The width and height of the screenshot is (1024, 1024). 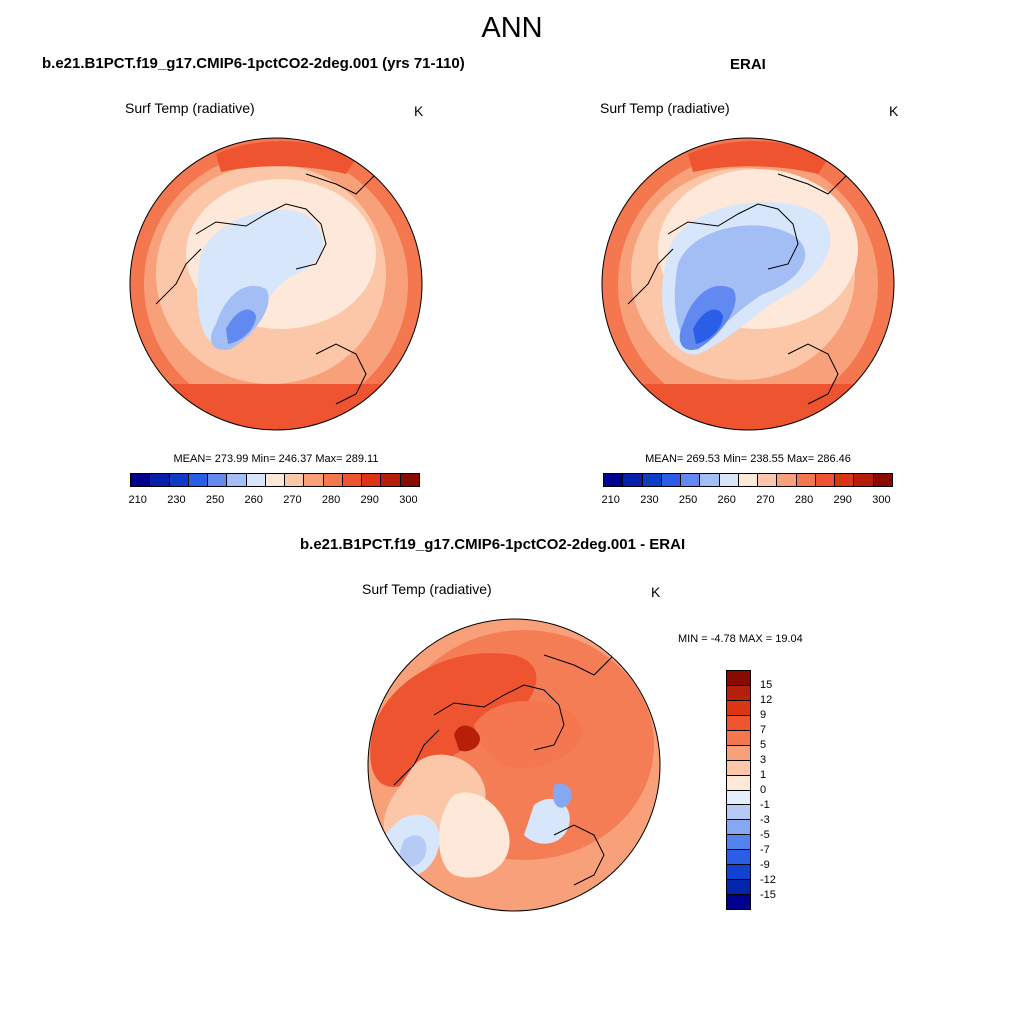 What do you see at coordinates (748, 284) in the screenshot?
I see `panel-2-polar-map` at bounding box center [748, 284].